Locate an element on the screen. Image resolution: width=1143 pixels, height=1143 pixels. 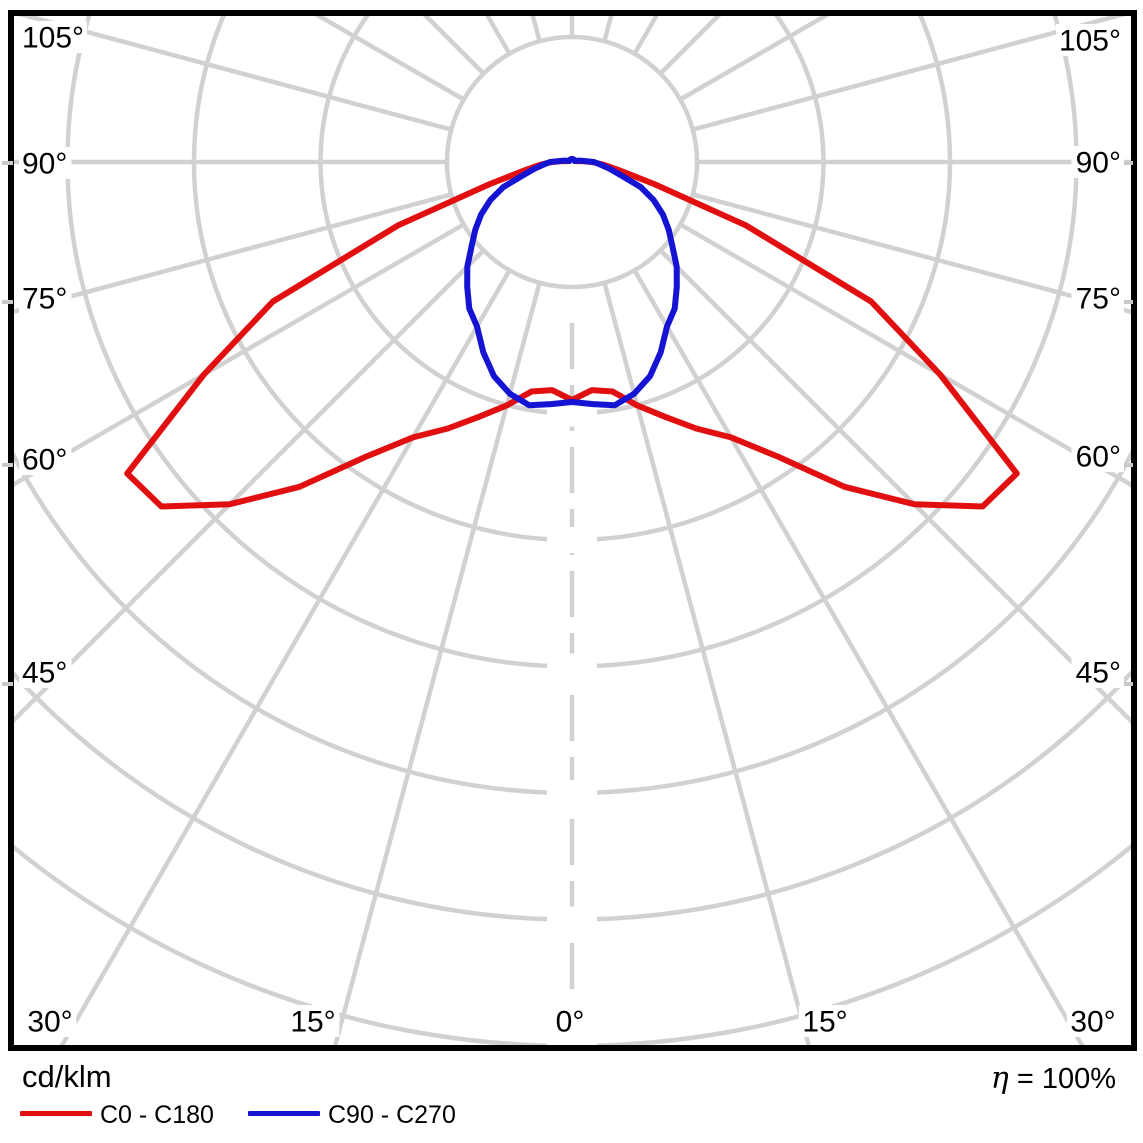
polar-spoke-285deg is located at coordinates (233, 253).